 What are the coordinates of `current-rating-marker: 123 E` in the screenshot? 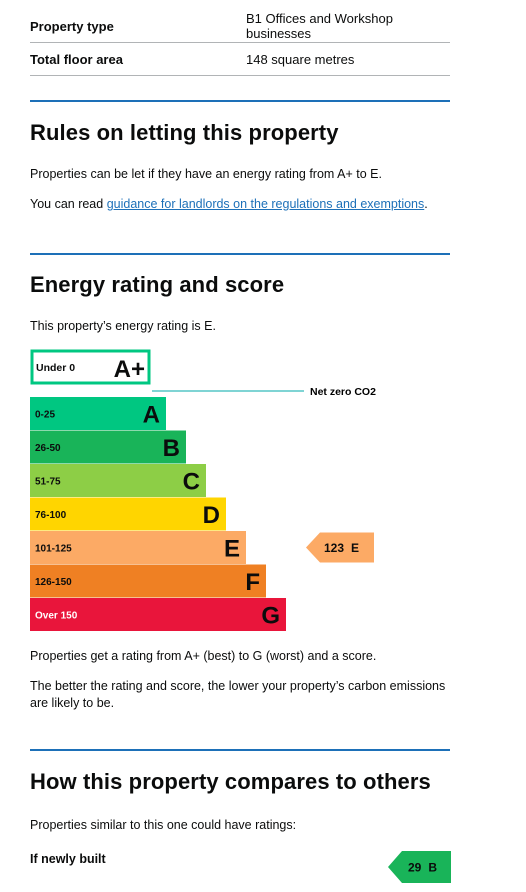 It's located at (340, 547).